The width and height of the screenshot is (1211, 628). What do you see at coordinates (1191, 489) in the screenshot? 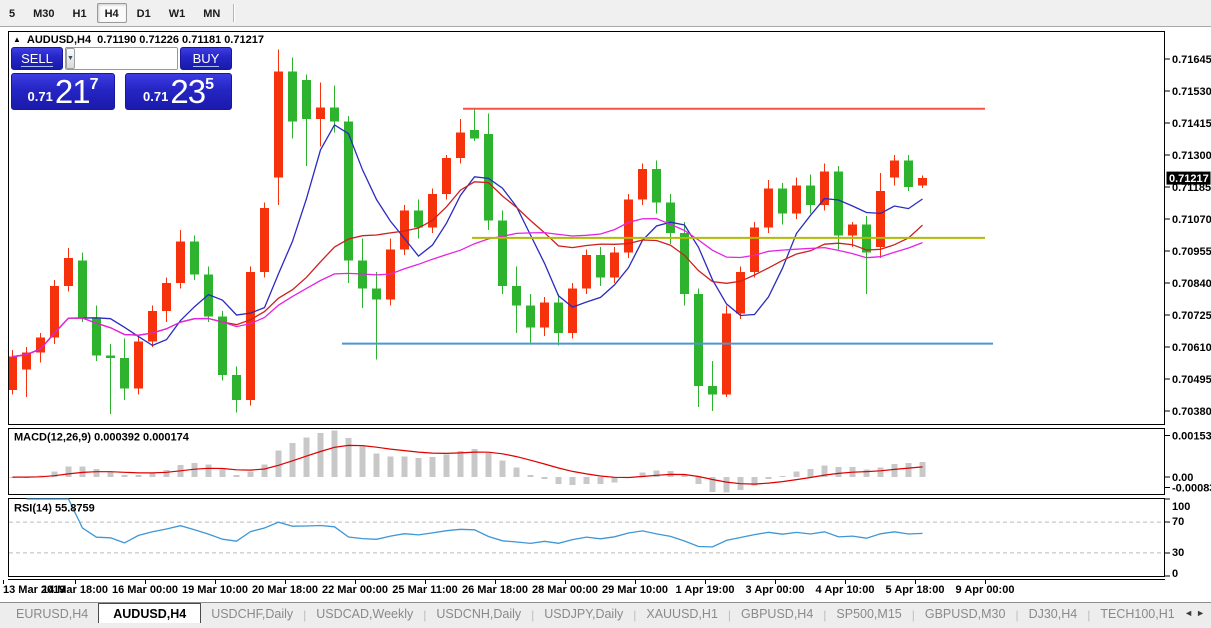
I see `svg-text: -0.000835` at bounding box center [1191, 489].